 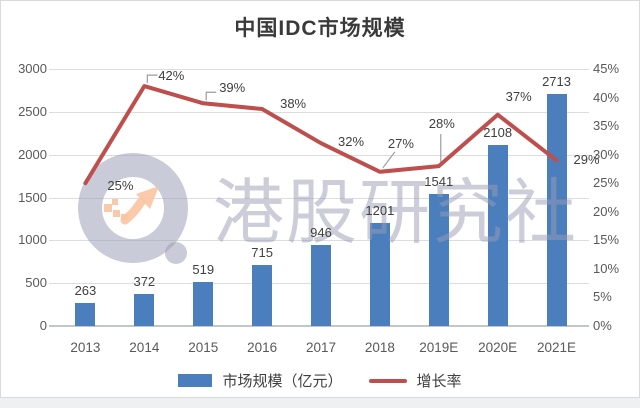 What do you see at coordinates (351, 142) in the screenshot?
I see `line-point-label: 32%` at bounding box center [351, 142].